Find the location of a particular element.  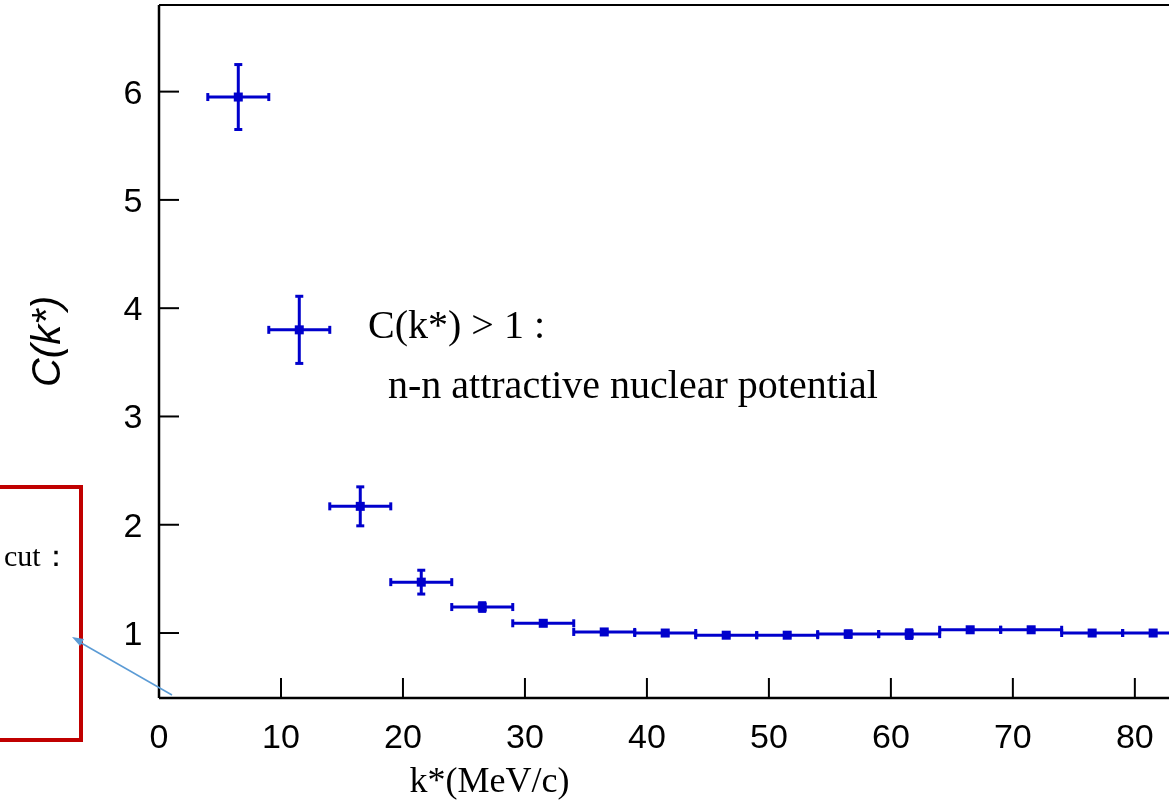

annotation: n-n attractive nuclear potential is located at coordinates (633, 384).